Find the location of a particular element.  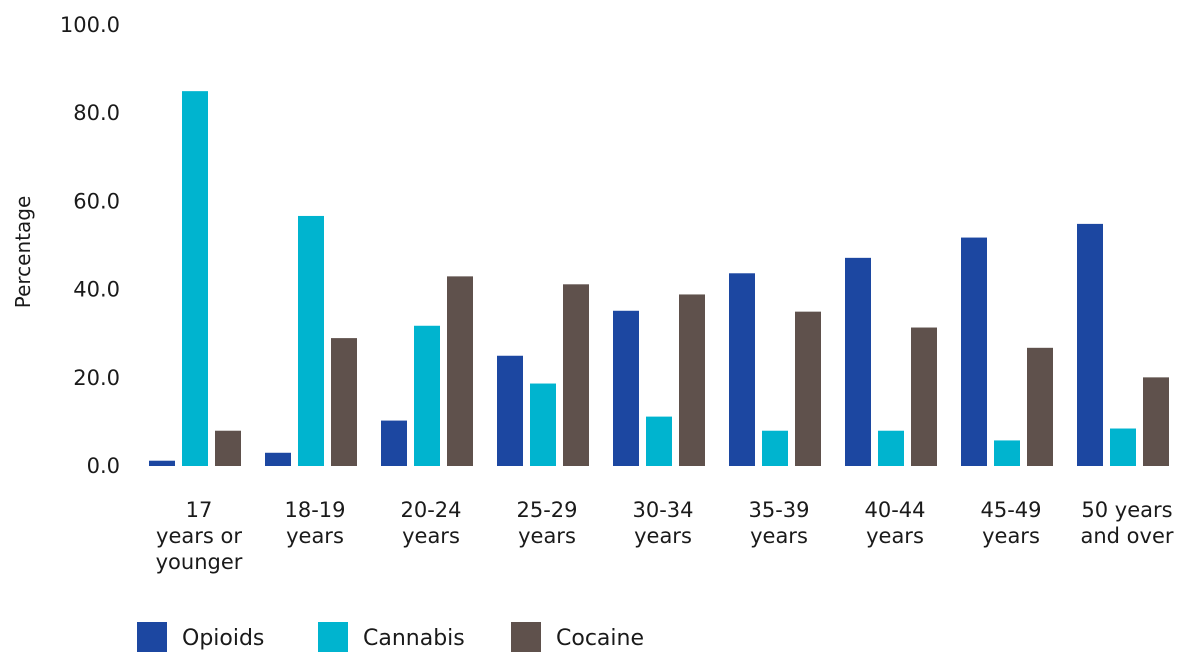

x-tick-label-line: 30-34 is located at coordinates (662, 510).